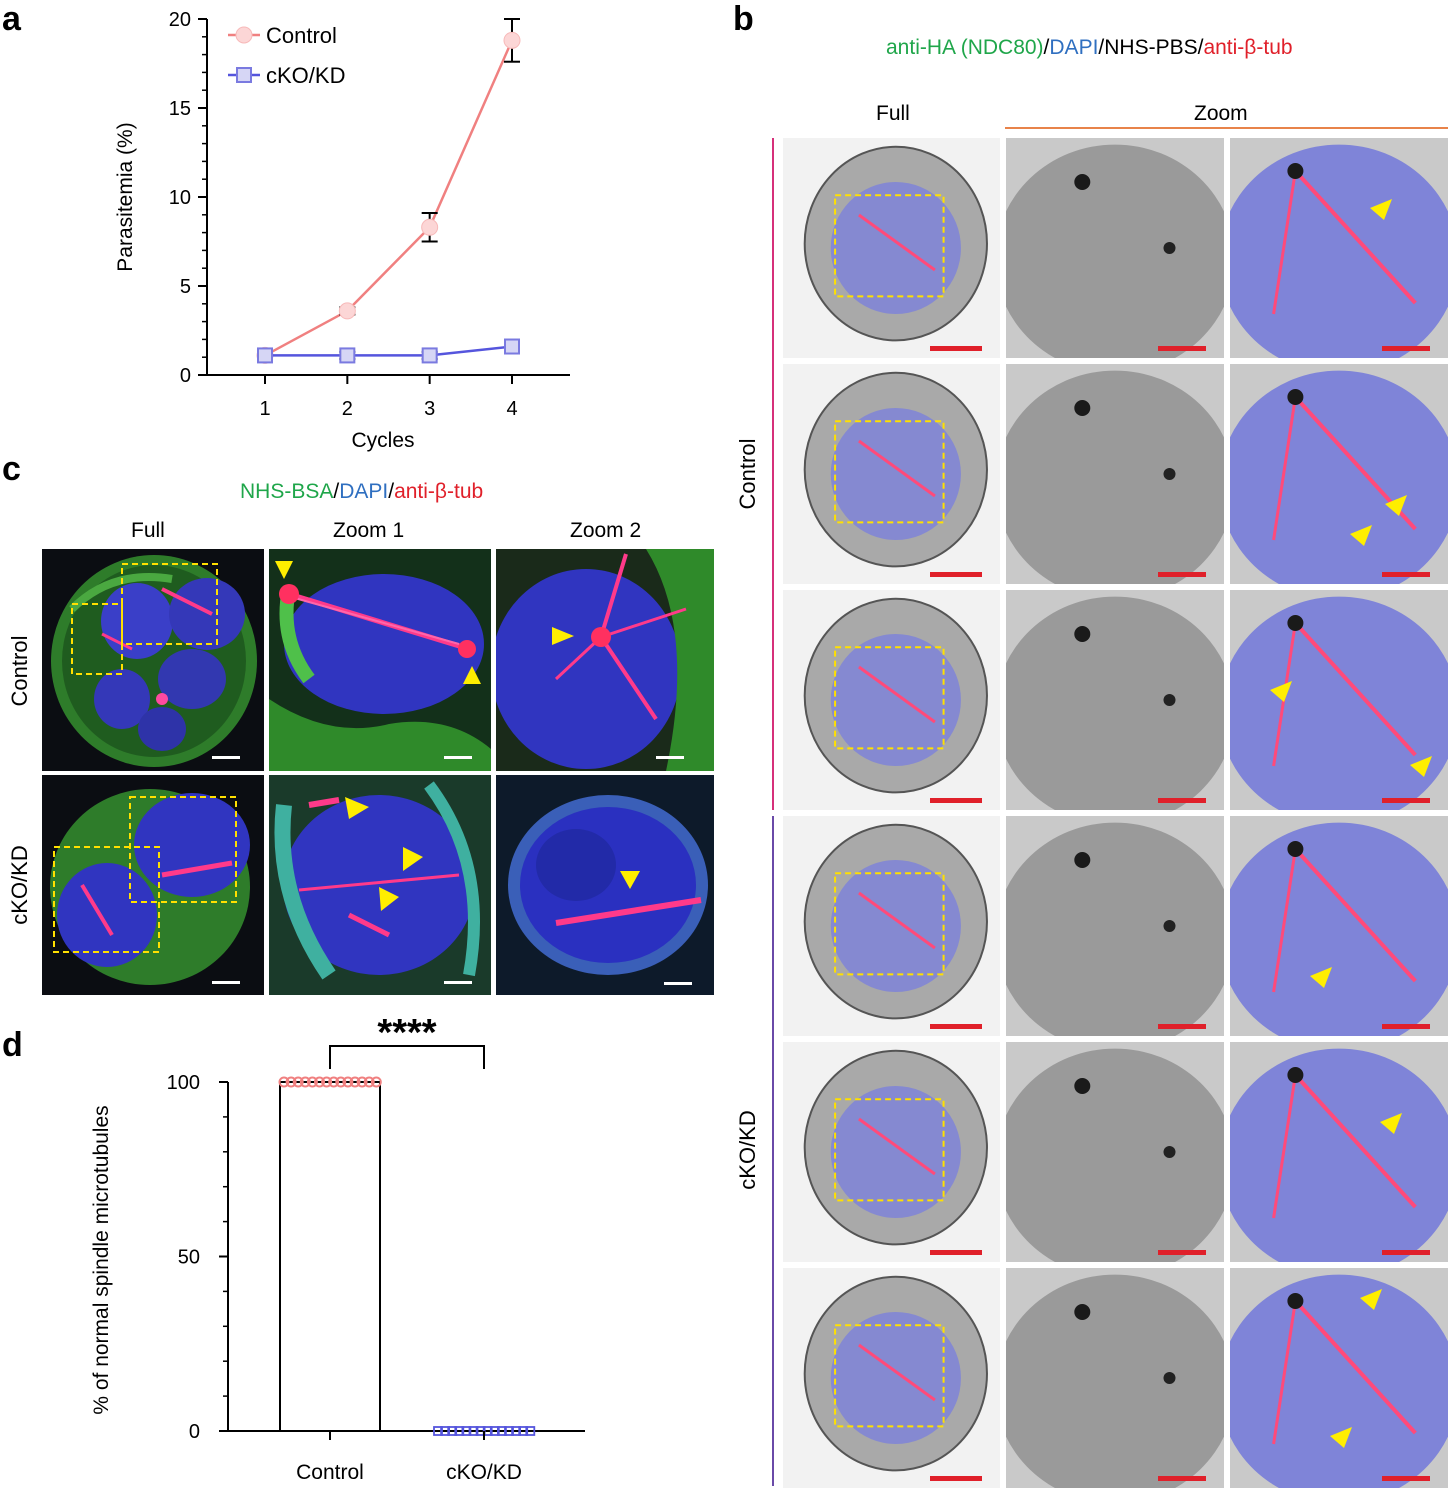  What do you see at coordinates (429, 409) in the screenshot?
I see `x-tick-label: 3` at bounding box center [429, 409].